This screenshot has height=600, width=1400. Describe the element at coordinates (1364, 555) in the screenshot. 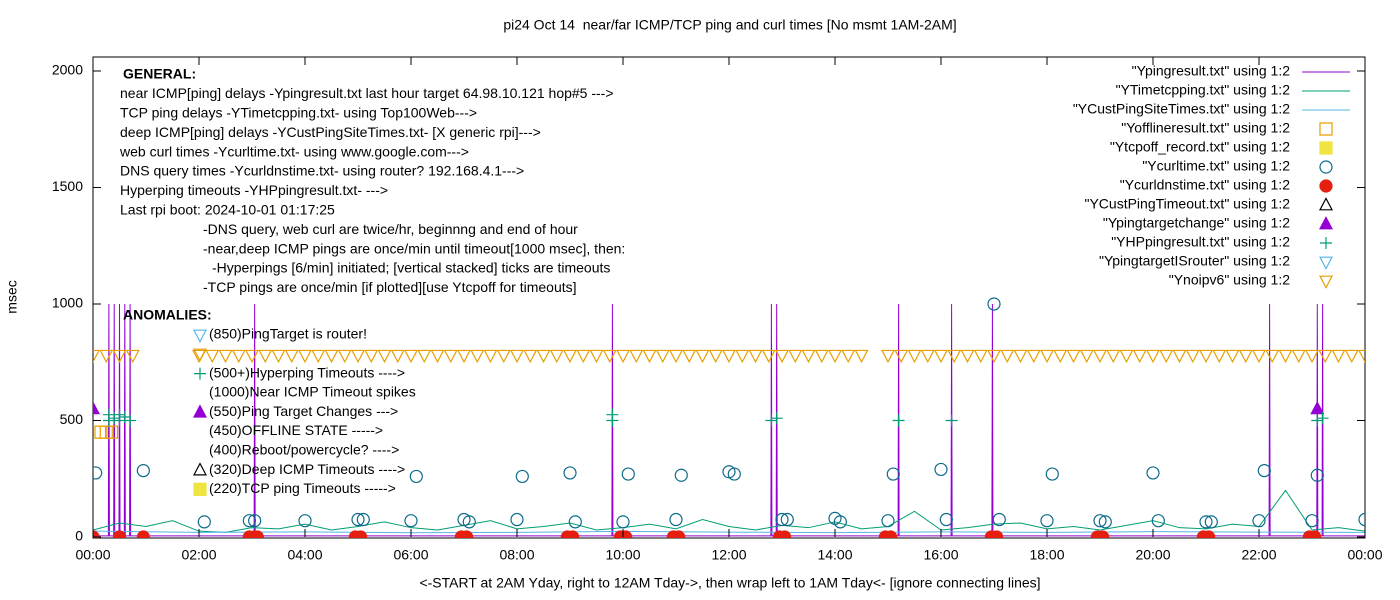

I see `x-tick-label: 00:00` at that location.